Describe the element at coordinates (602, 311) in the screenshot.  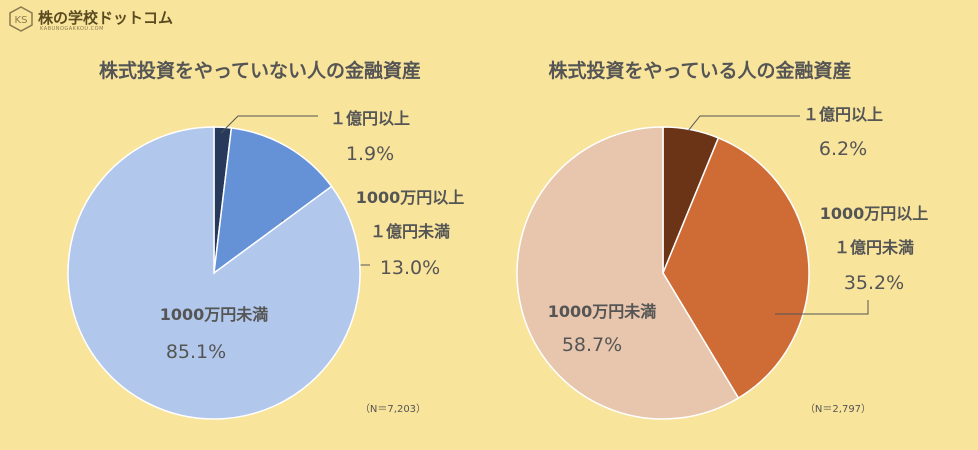
I see `slice-label-investors-2: 1000万円未満` at that location.